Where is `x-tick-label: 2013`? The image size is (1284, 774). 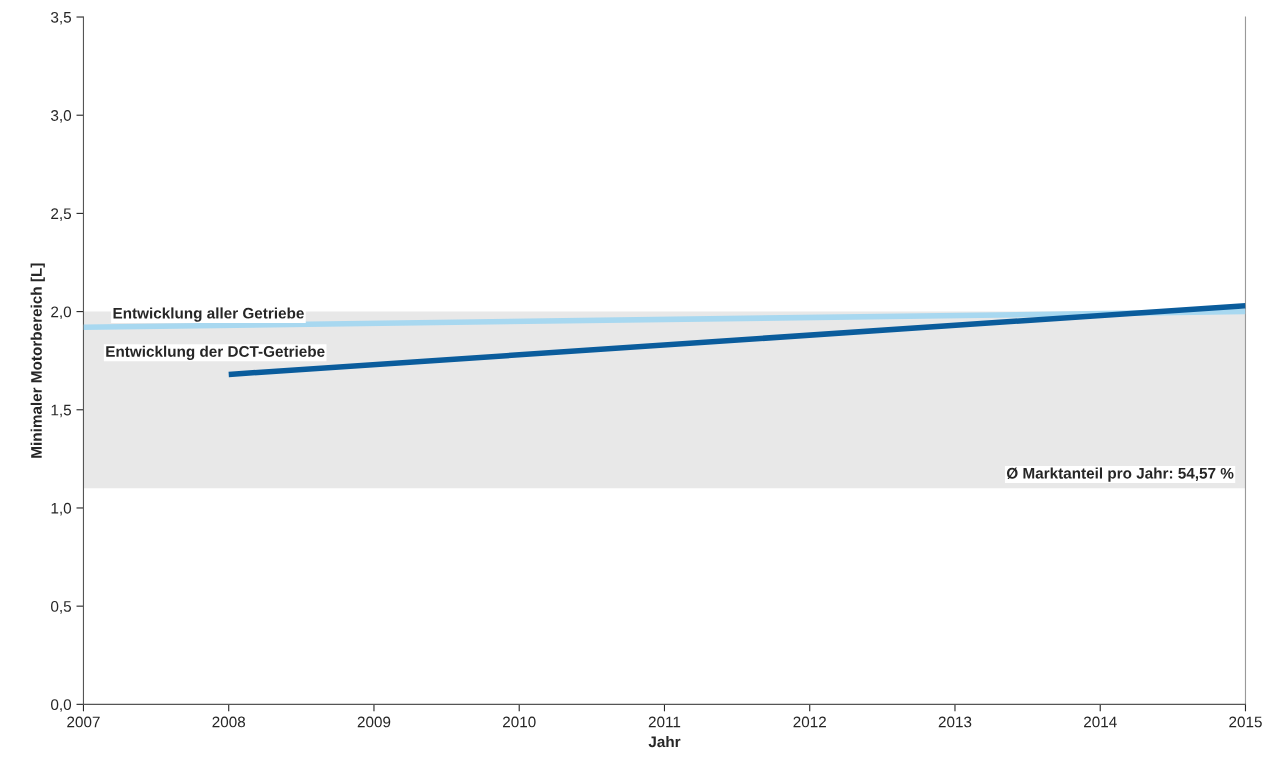
x-tick-label: 2013 is located at coordinates (955, 722).